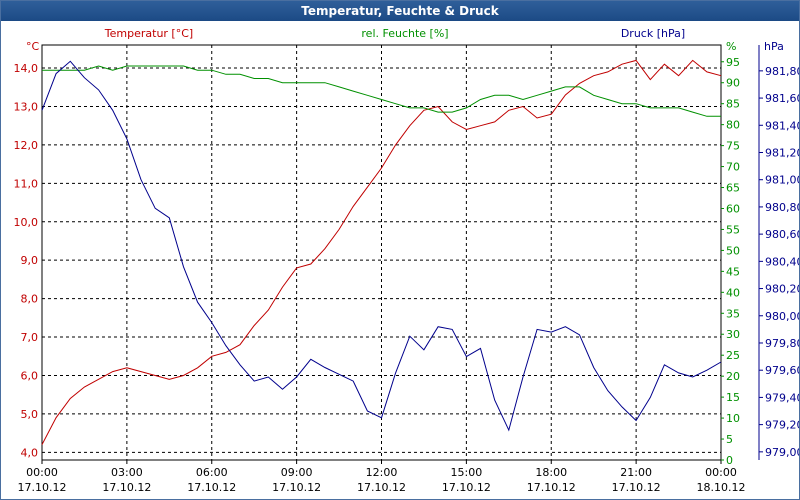 The height and width of the screenshot is (500, 800). What do you see at coordinates (733, 62) in the screenshot?
I see `humidity-tick-label: 95` at bounding box center [733, 62].